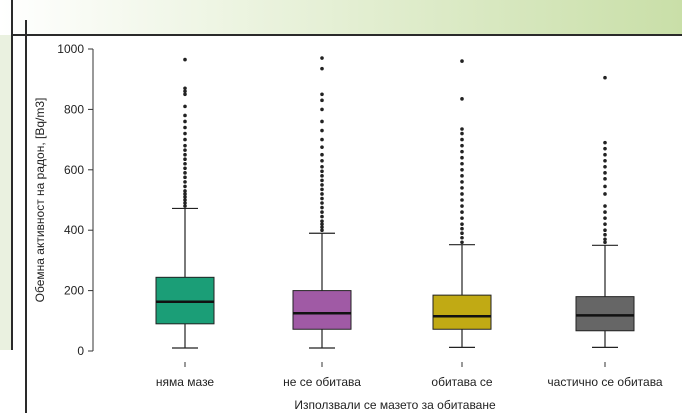 This screenshot has width=682, height=413. What do you see at coordinates (341, 17) in the screenshot?
I see `top-gradient-band` at bounding box center [341, 17].